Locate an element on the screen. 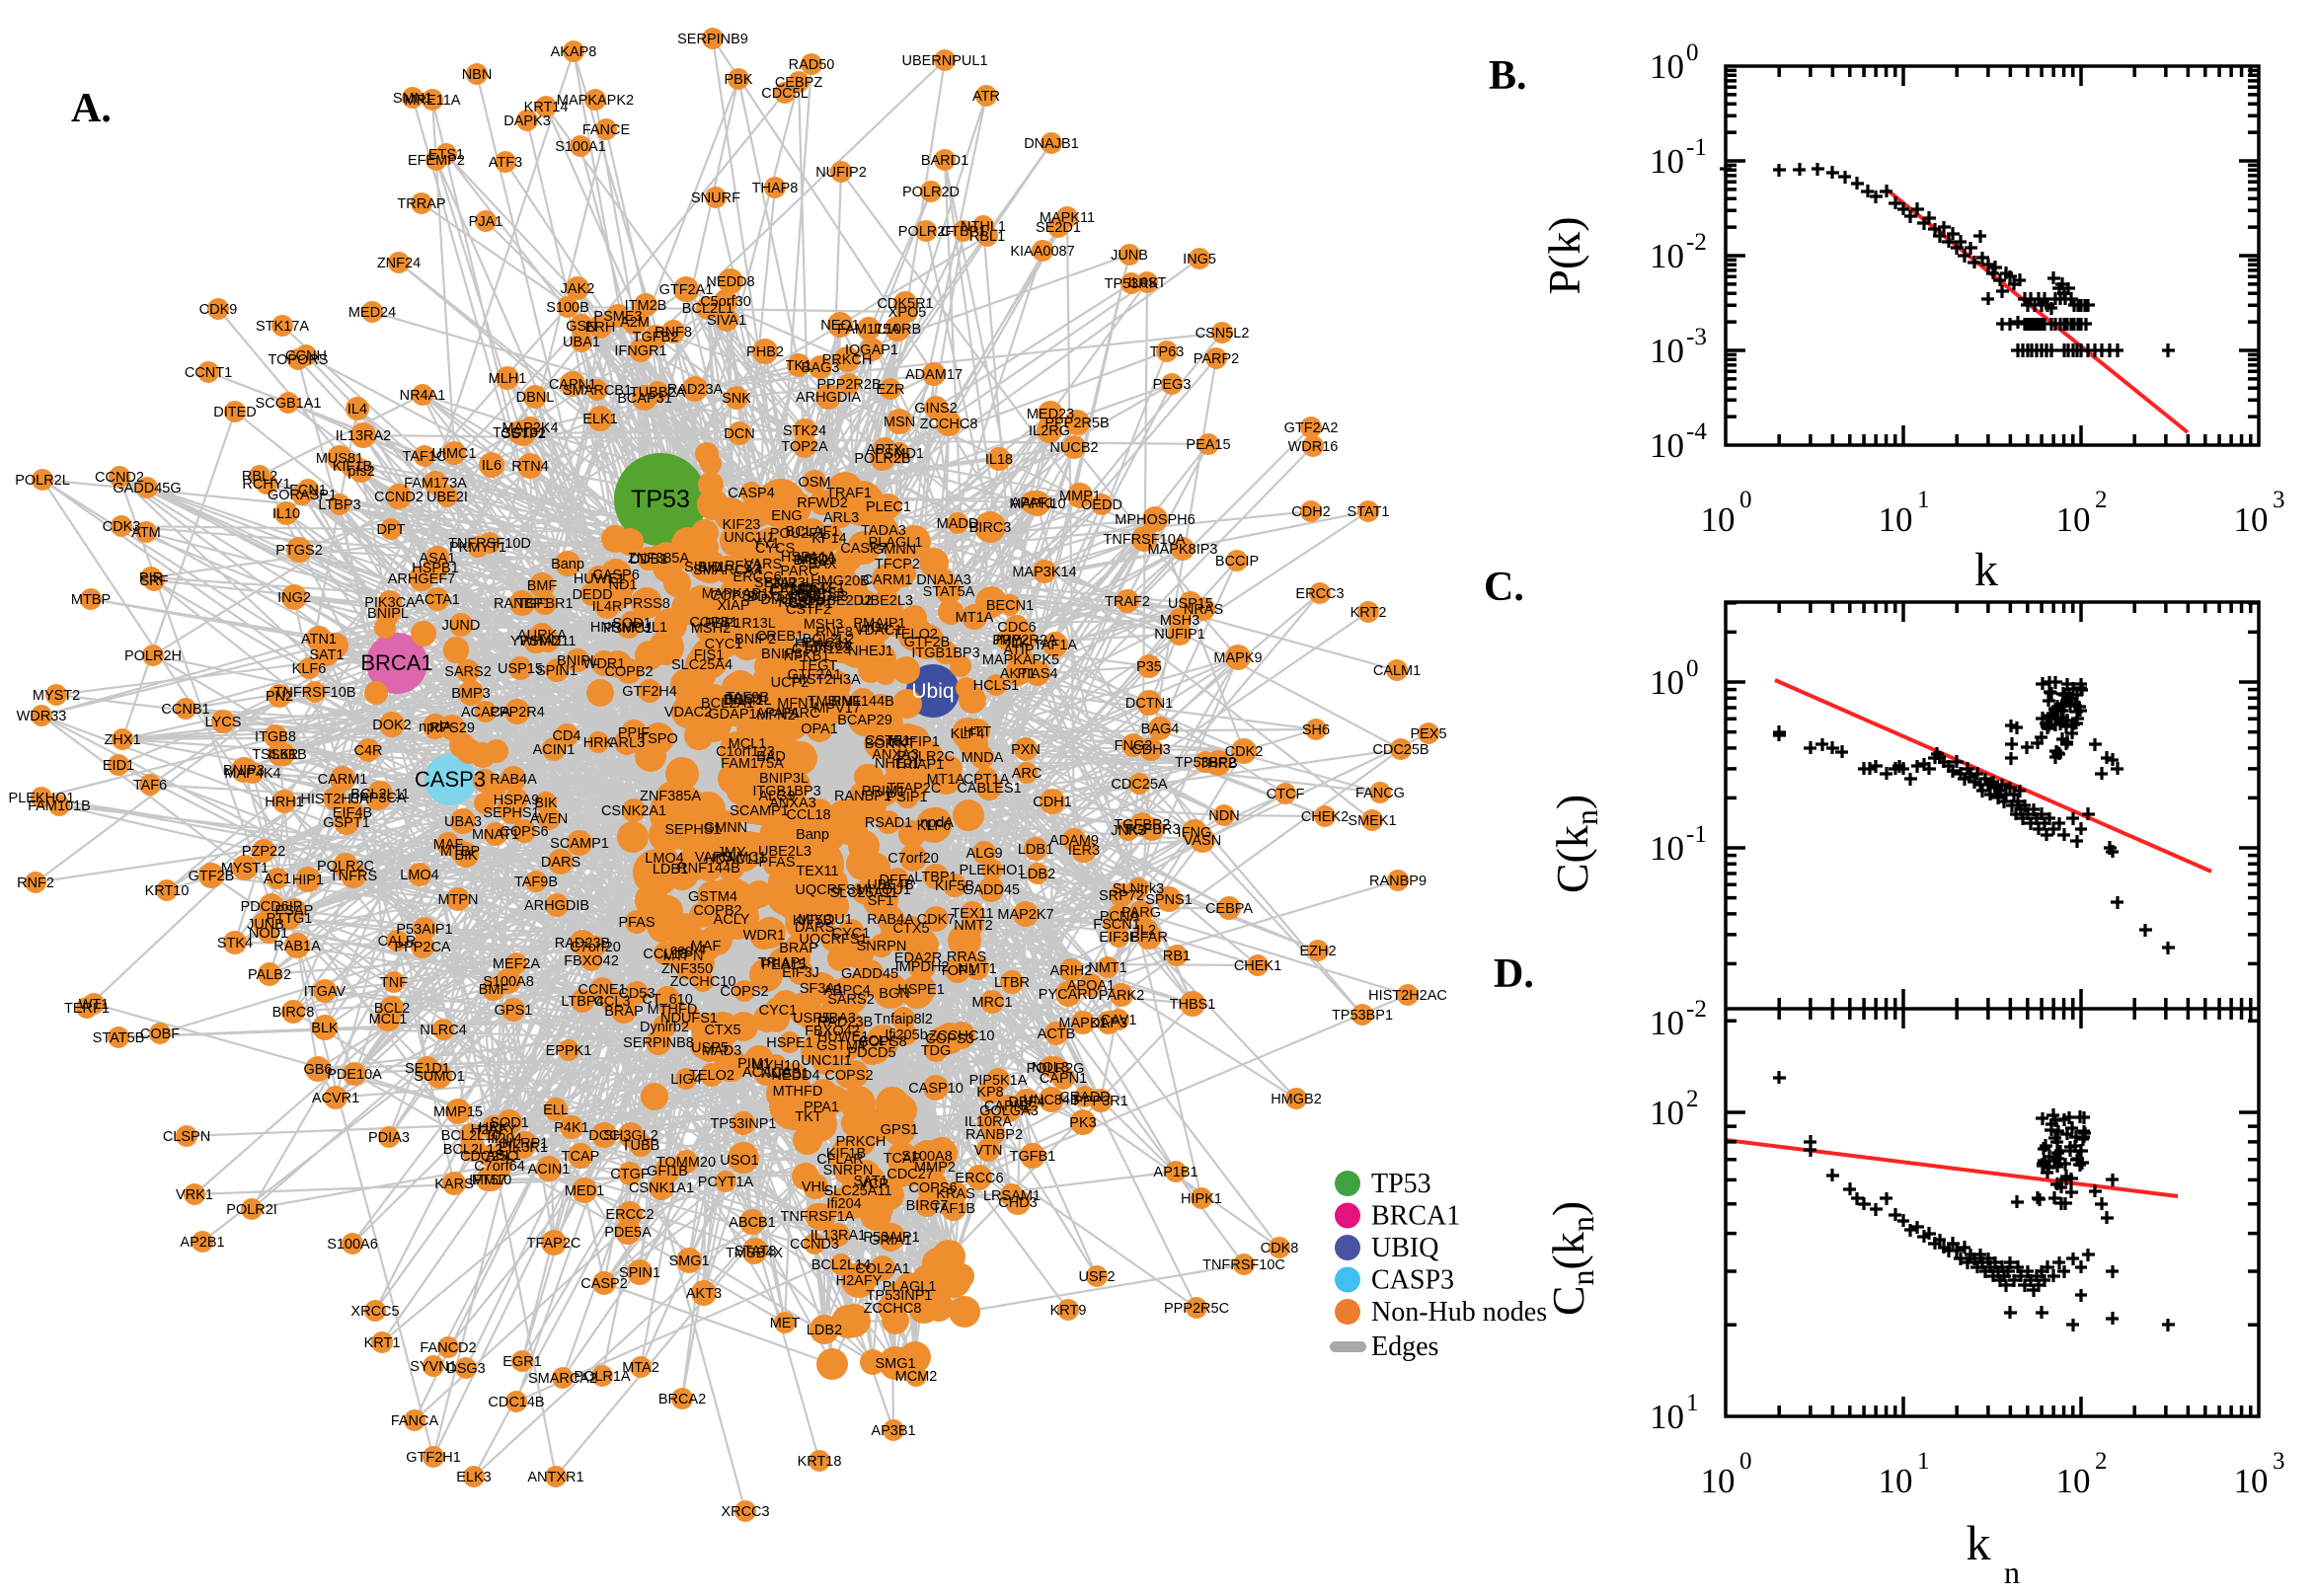  svg-text: NBN is located at coordinates (478, 75).